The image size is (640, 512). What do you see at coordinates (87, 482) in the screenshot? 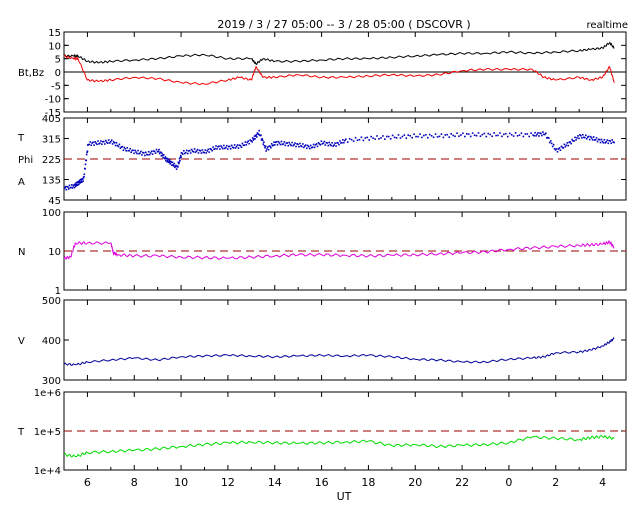
I see `x-tick-label: 6` at bounding box center [87, 482].